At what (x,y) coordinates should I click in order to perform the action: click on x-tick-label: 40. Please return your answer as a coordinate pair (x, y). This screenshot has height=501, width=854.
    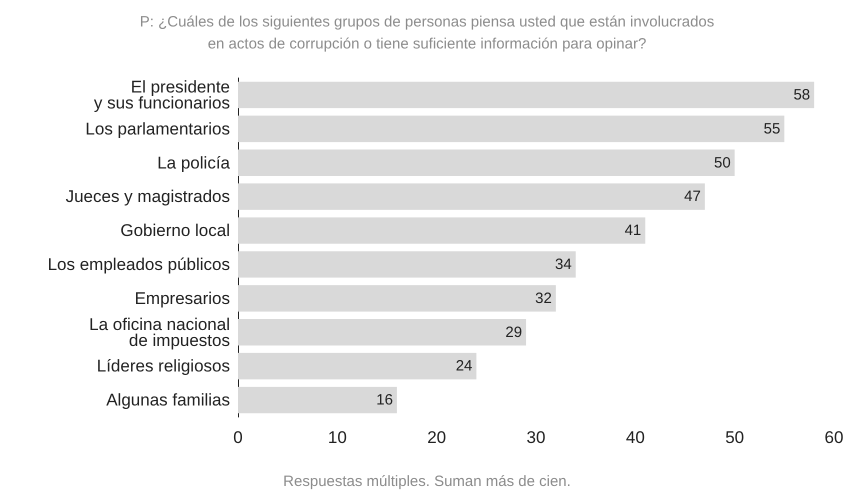
    Looking at the image, I should click on (635, 437).